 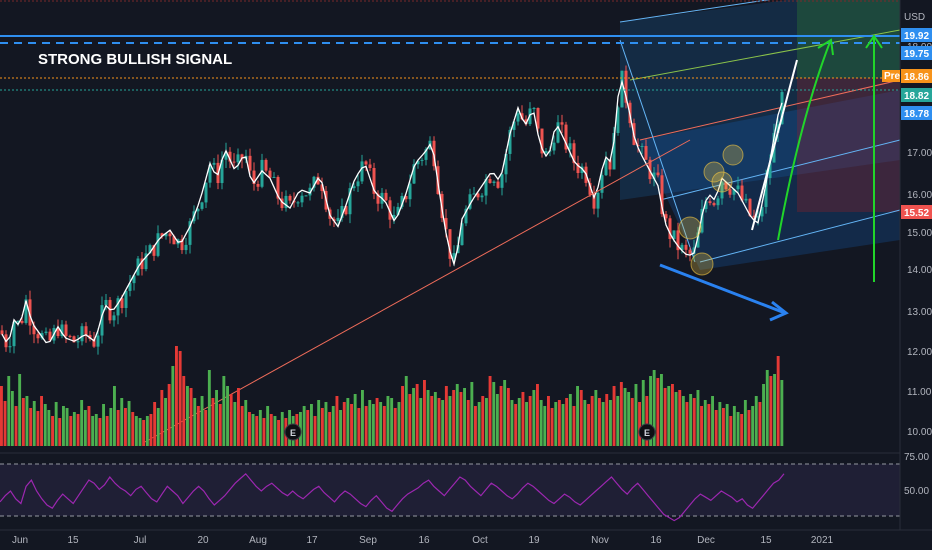 What do you see at coordinates (424, 540) in the screenshot?
I see `time-tick-label: 16` at bounding box center [424, 540].